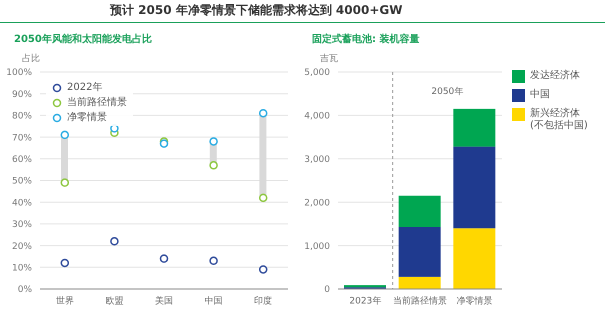  Describe the element at coordinates (317, 247) in the screenshot. I see `y-tick-label: 1,000` at that location.